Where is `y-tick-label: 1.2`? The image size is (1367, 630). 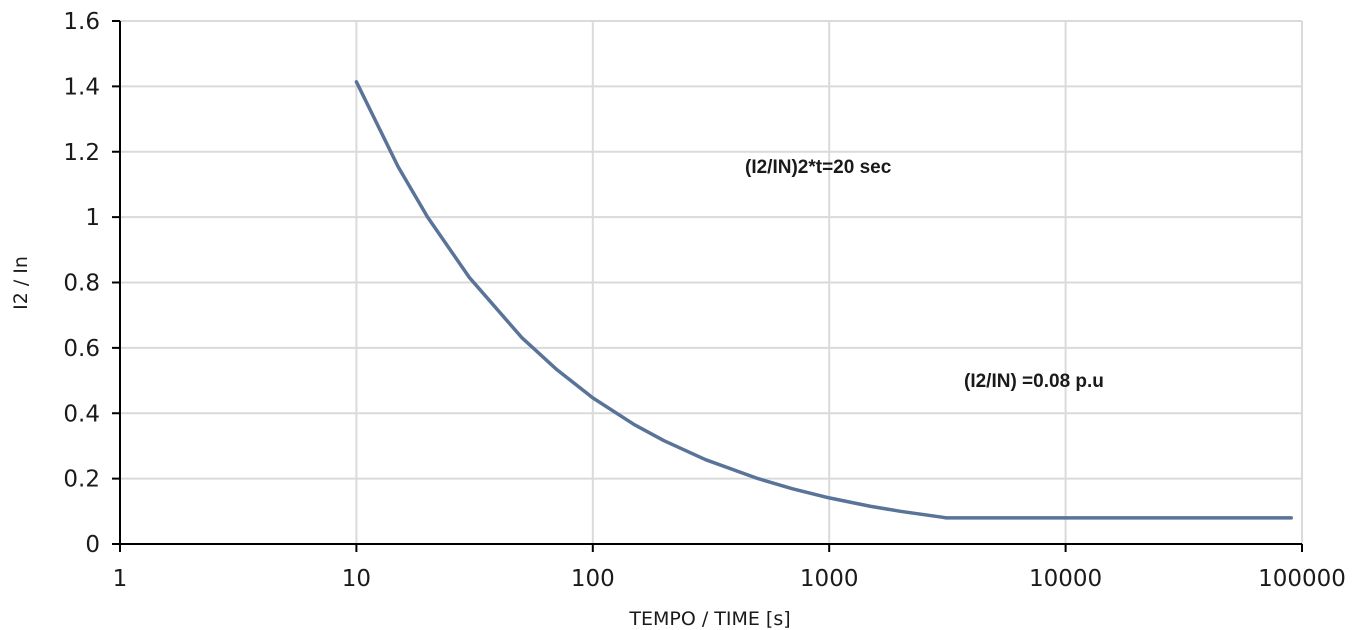
y-tick-label: 1.2 is located at coordinates (81, 153).